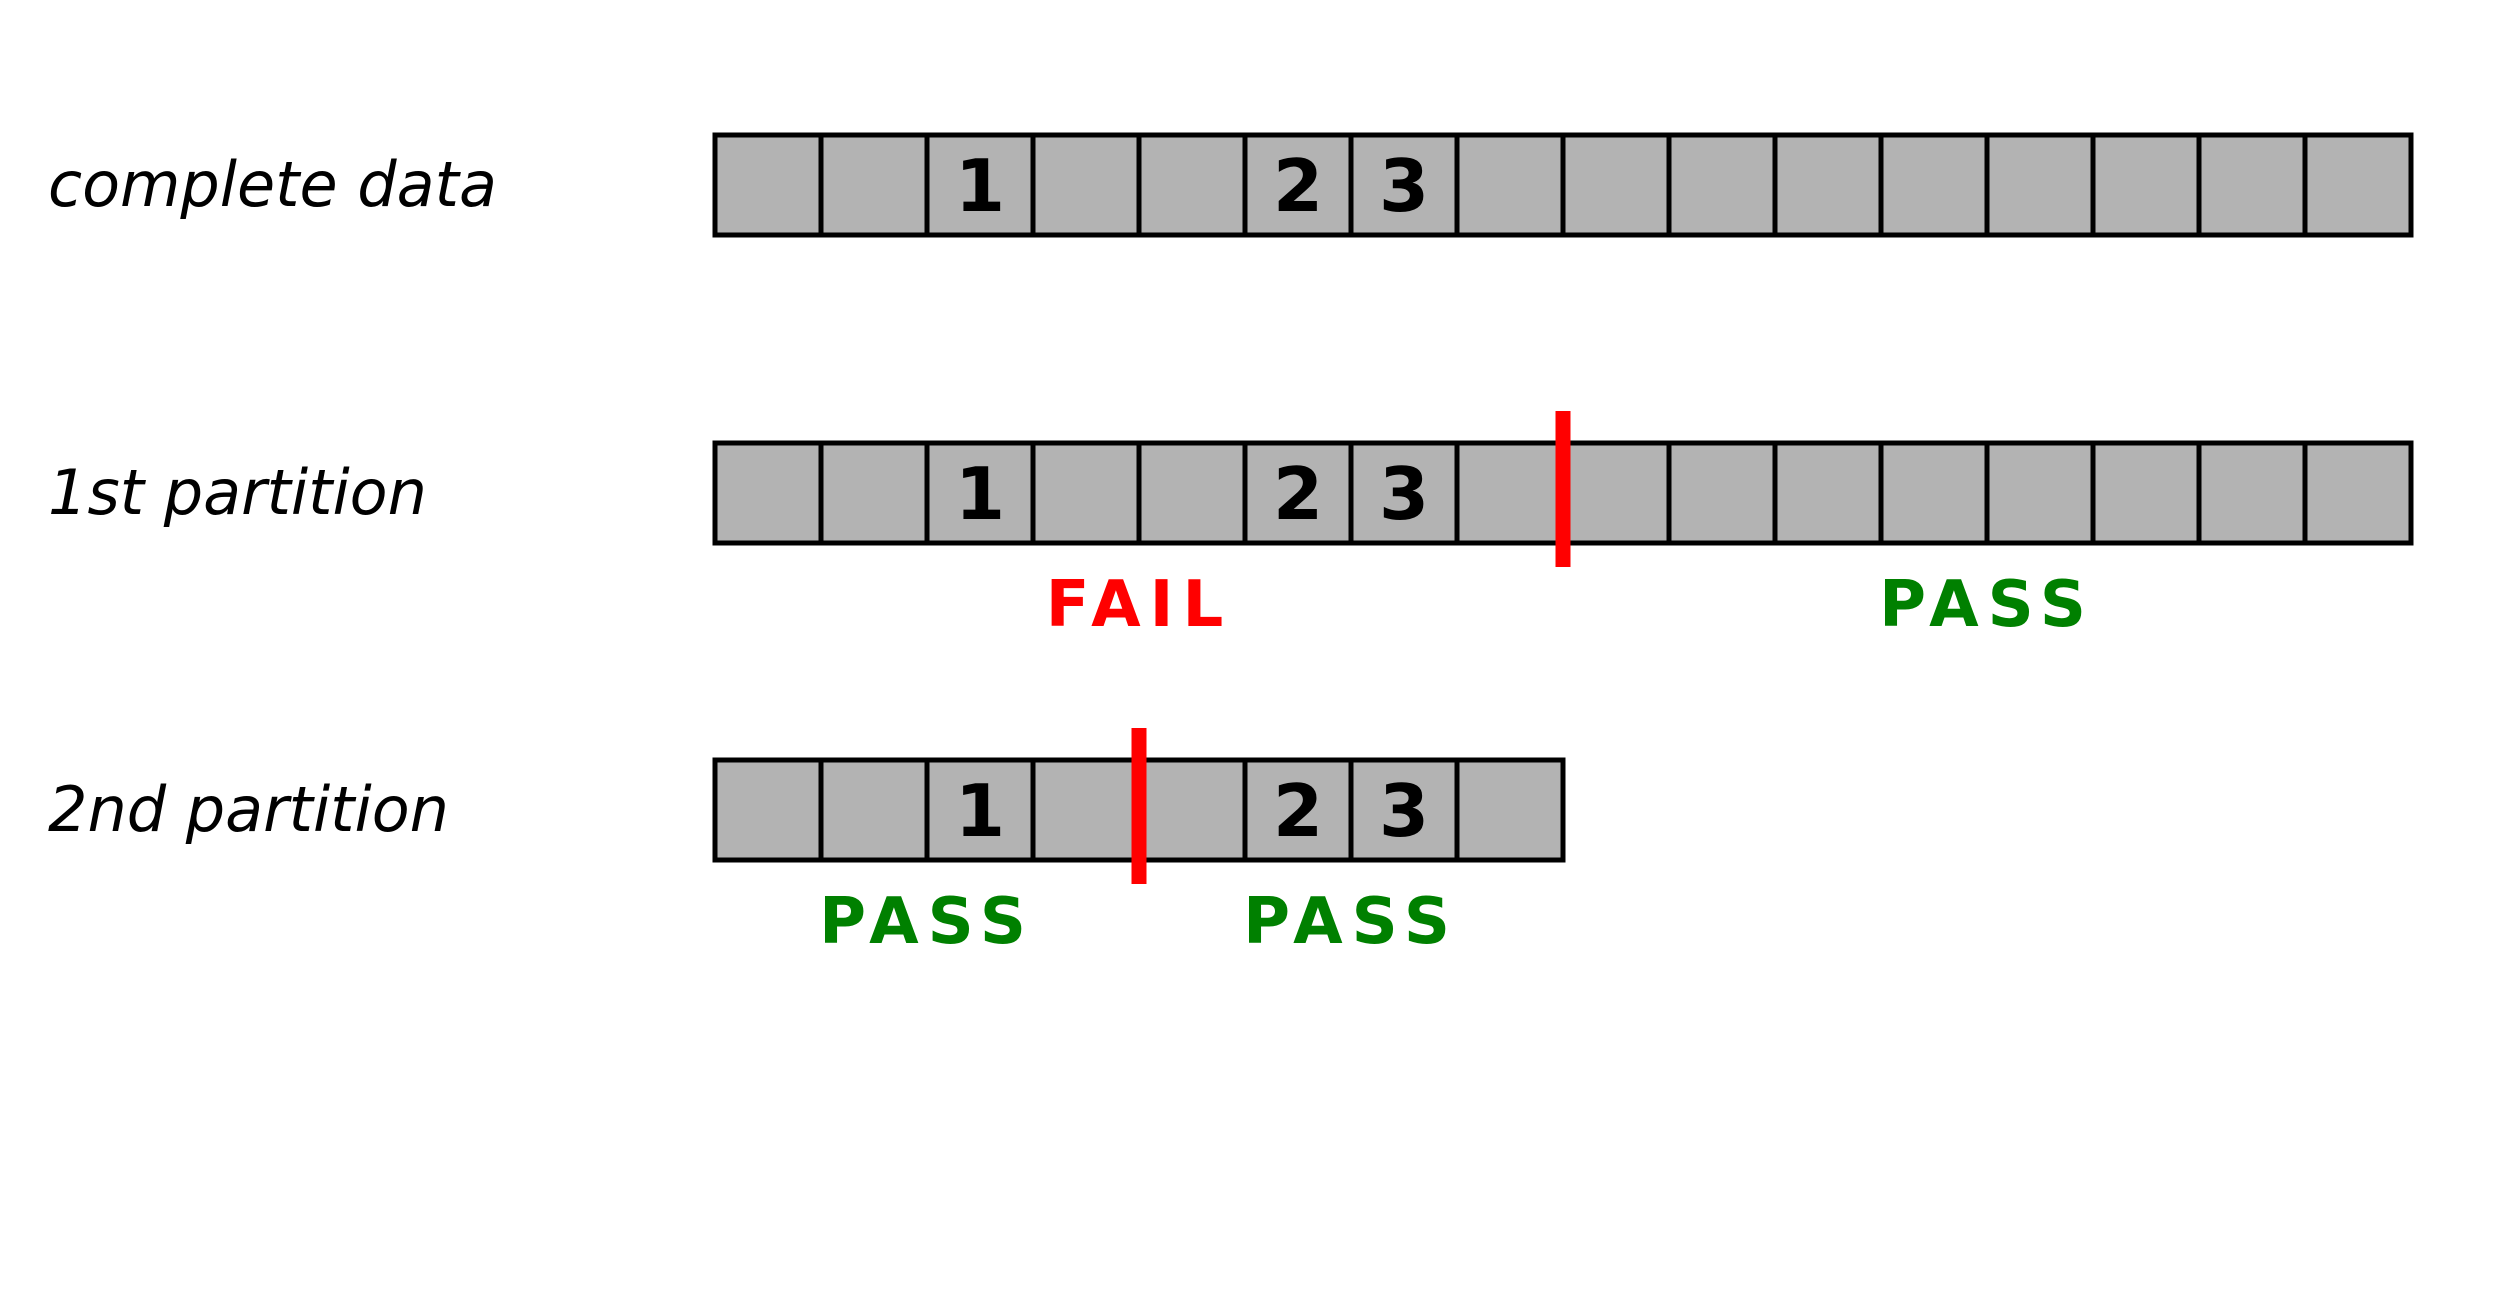  I want to click on diagram-row-1: complete data 1 2 3, so click(1231, 185).